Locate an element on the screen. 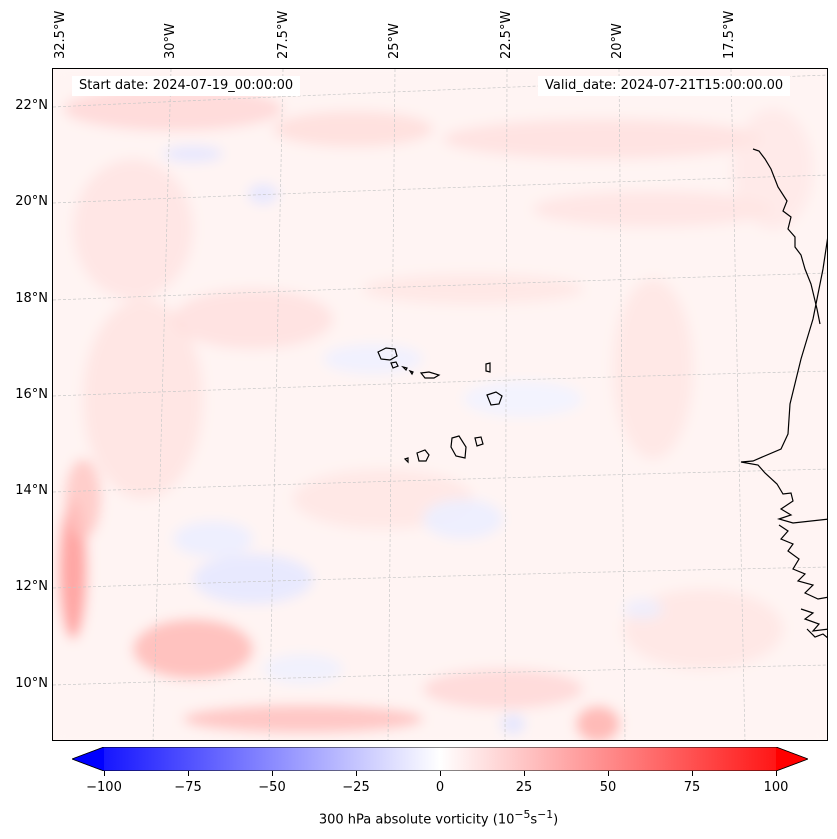  lat-label: 22°N is located at coordinates (31, 105).